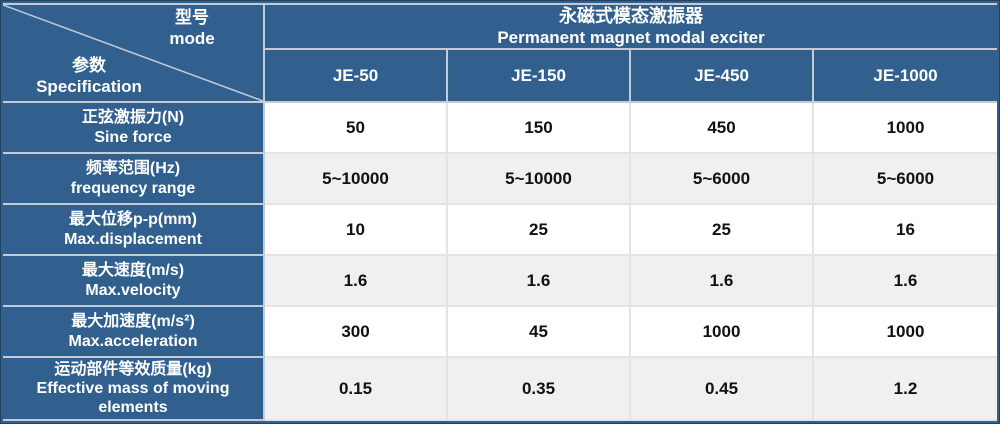 Image resolution: width=1000 pixels, height=424 pixels. What do you see at coordinates (356, 389) in the screenshot?
I see `data-cell: 0.15` at bounding box center [356, 389].